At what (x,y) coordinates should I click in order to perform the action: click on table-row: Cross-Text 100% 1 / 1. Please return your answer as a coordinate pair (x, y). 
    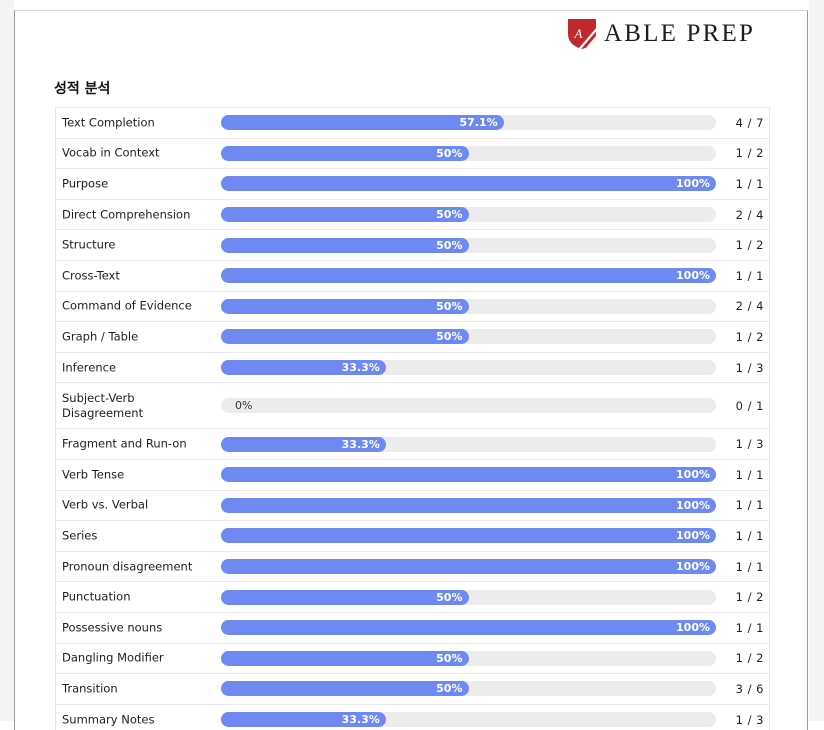
    Looking at the image, I should click on (412, 276).